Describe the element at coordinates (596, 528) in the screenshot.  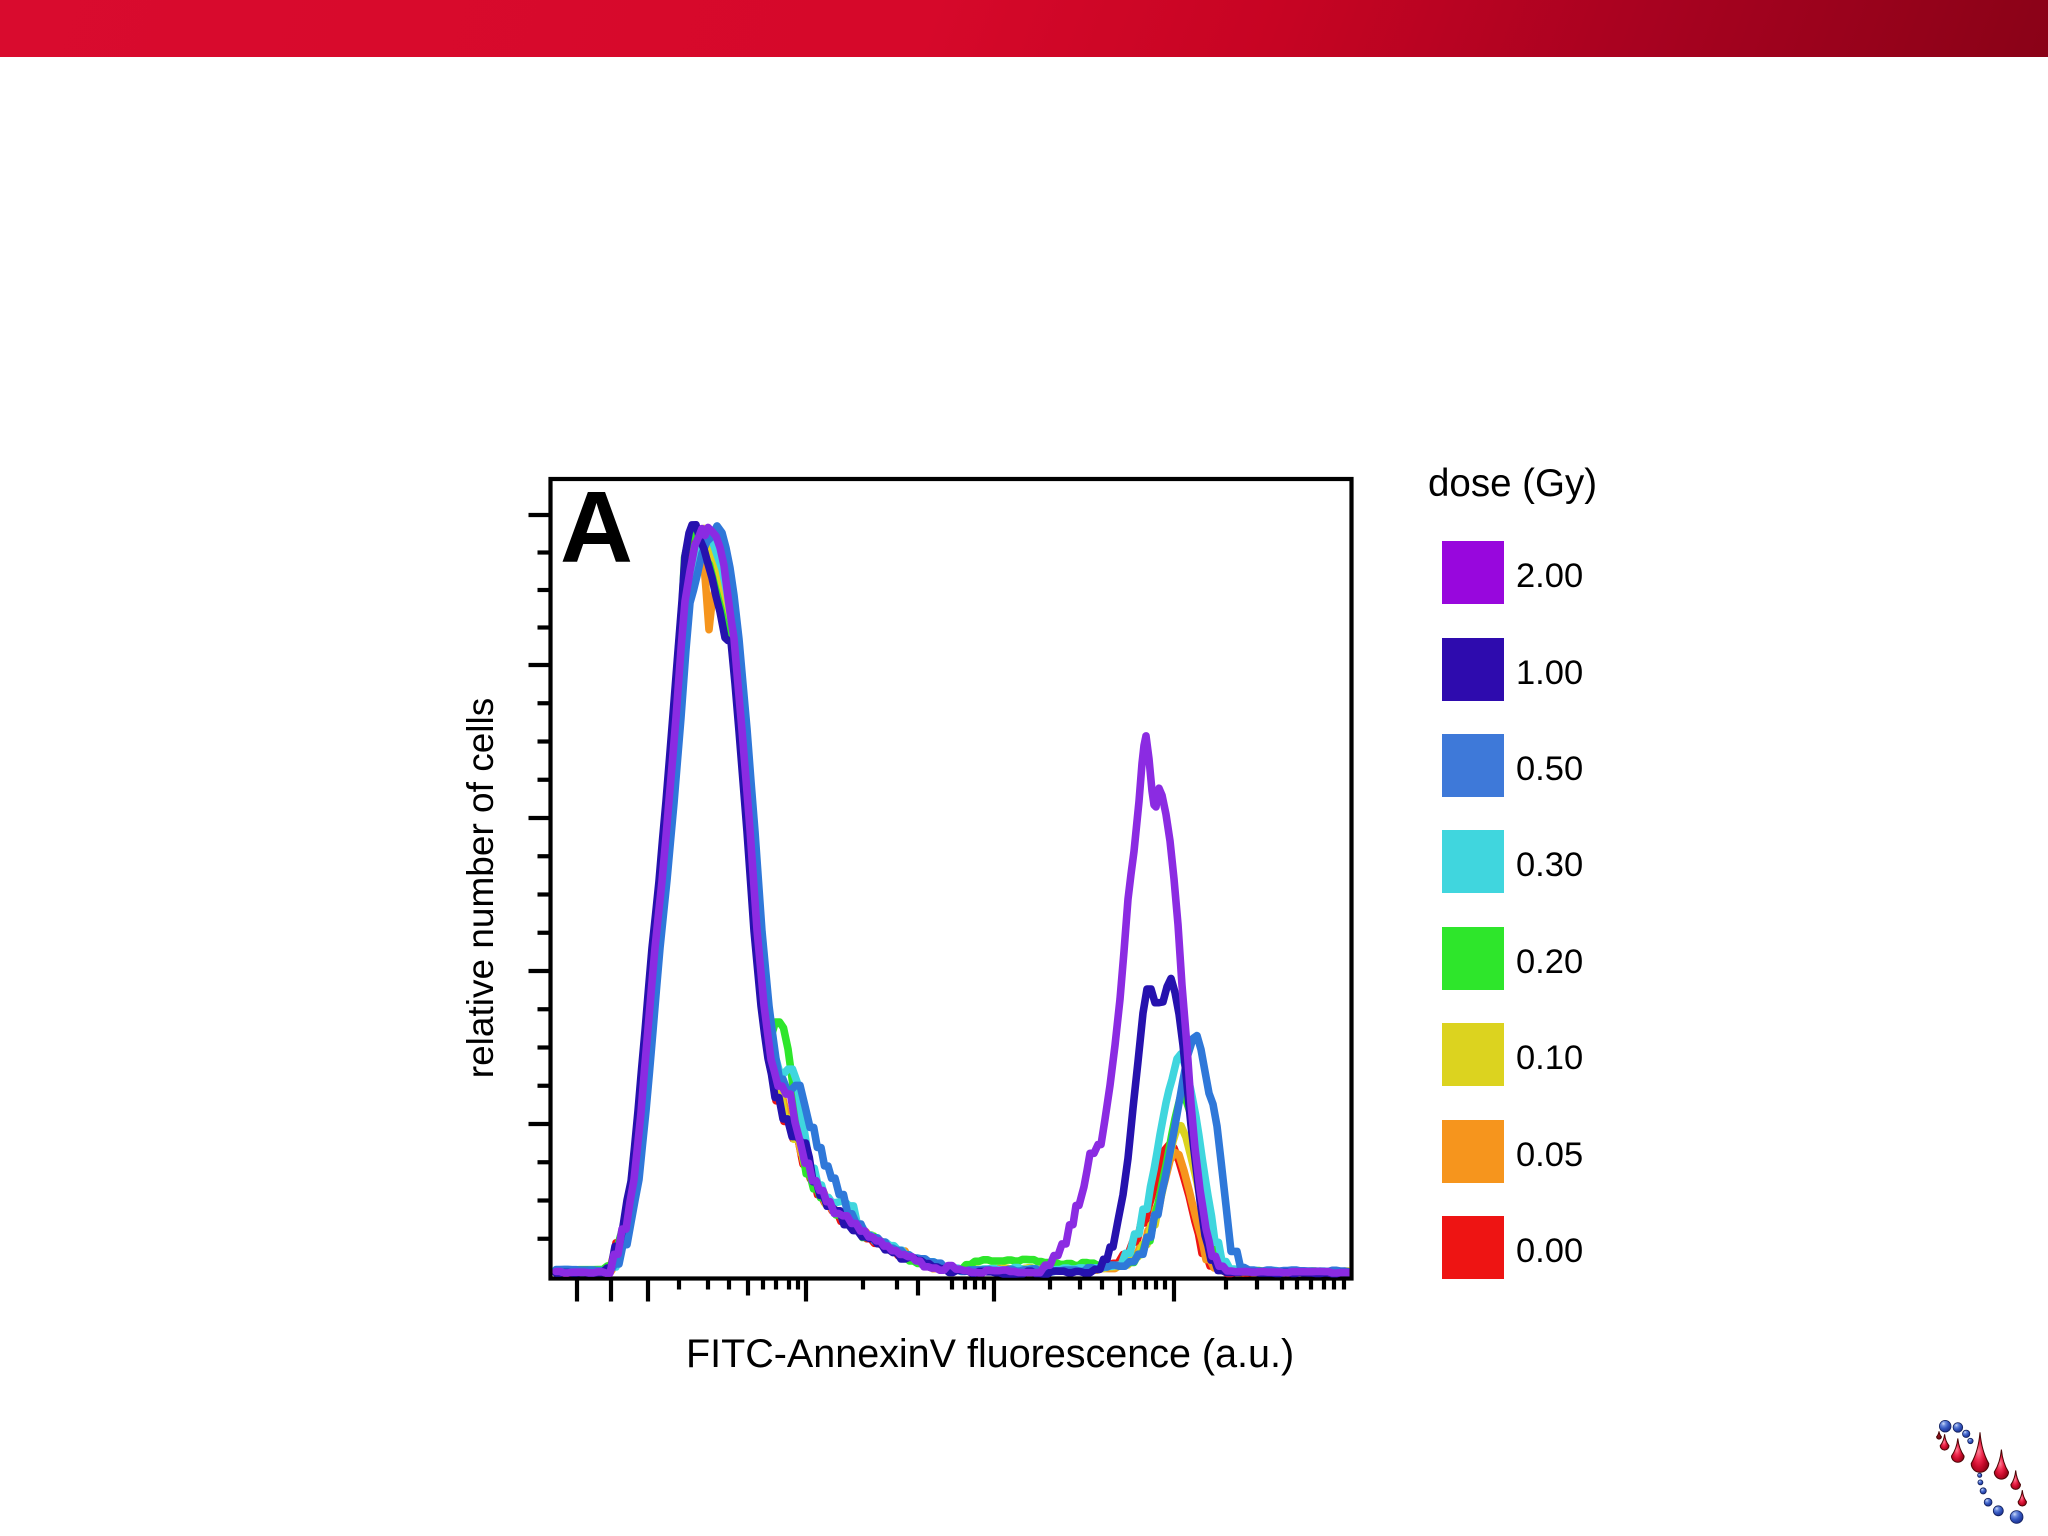
I see `svg-text: A` at that location.